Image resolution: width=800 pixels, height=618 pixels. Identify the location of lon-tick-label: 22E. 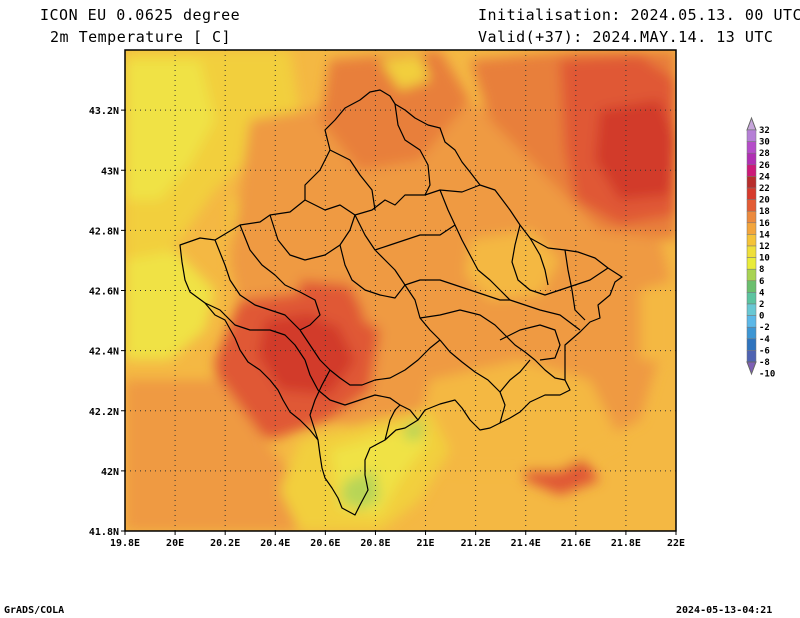
(676, 543).